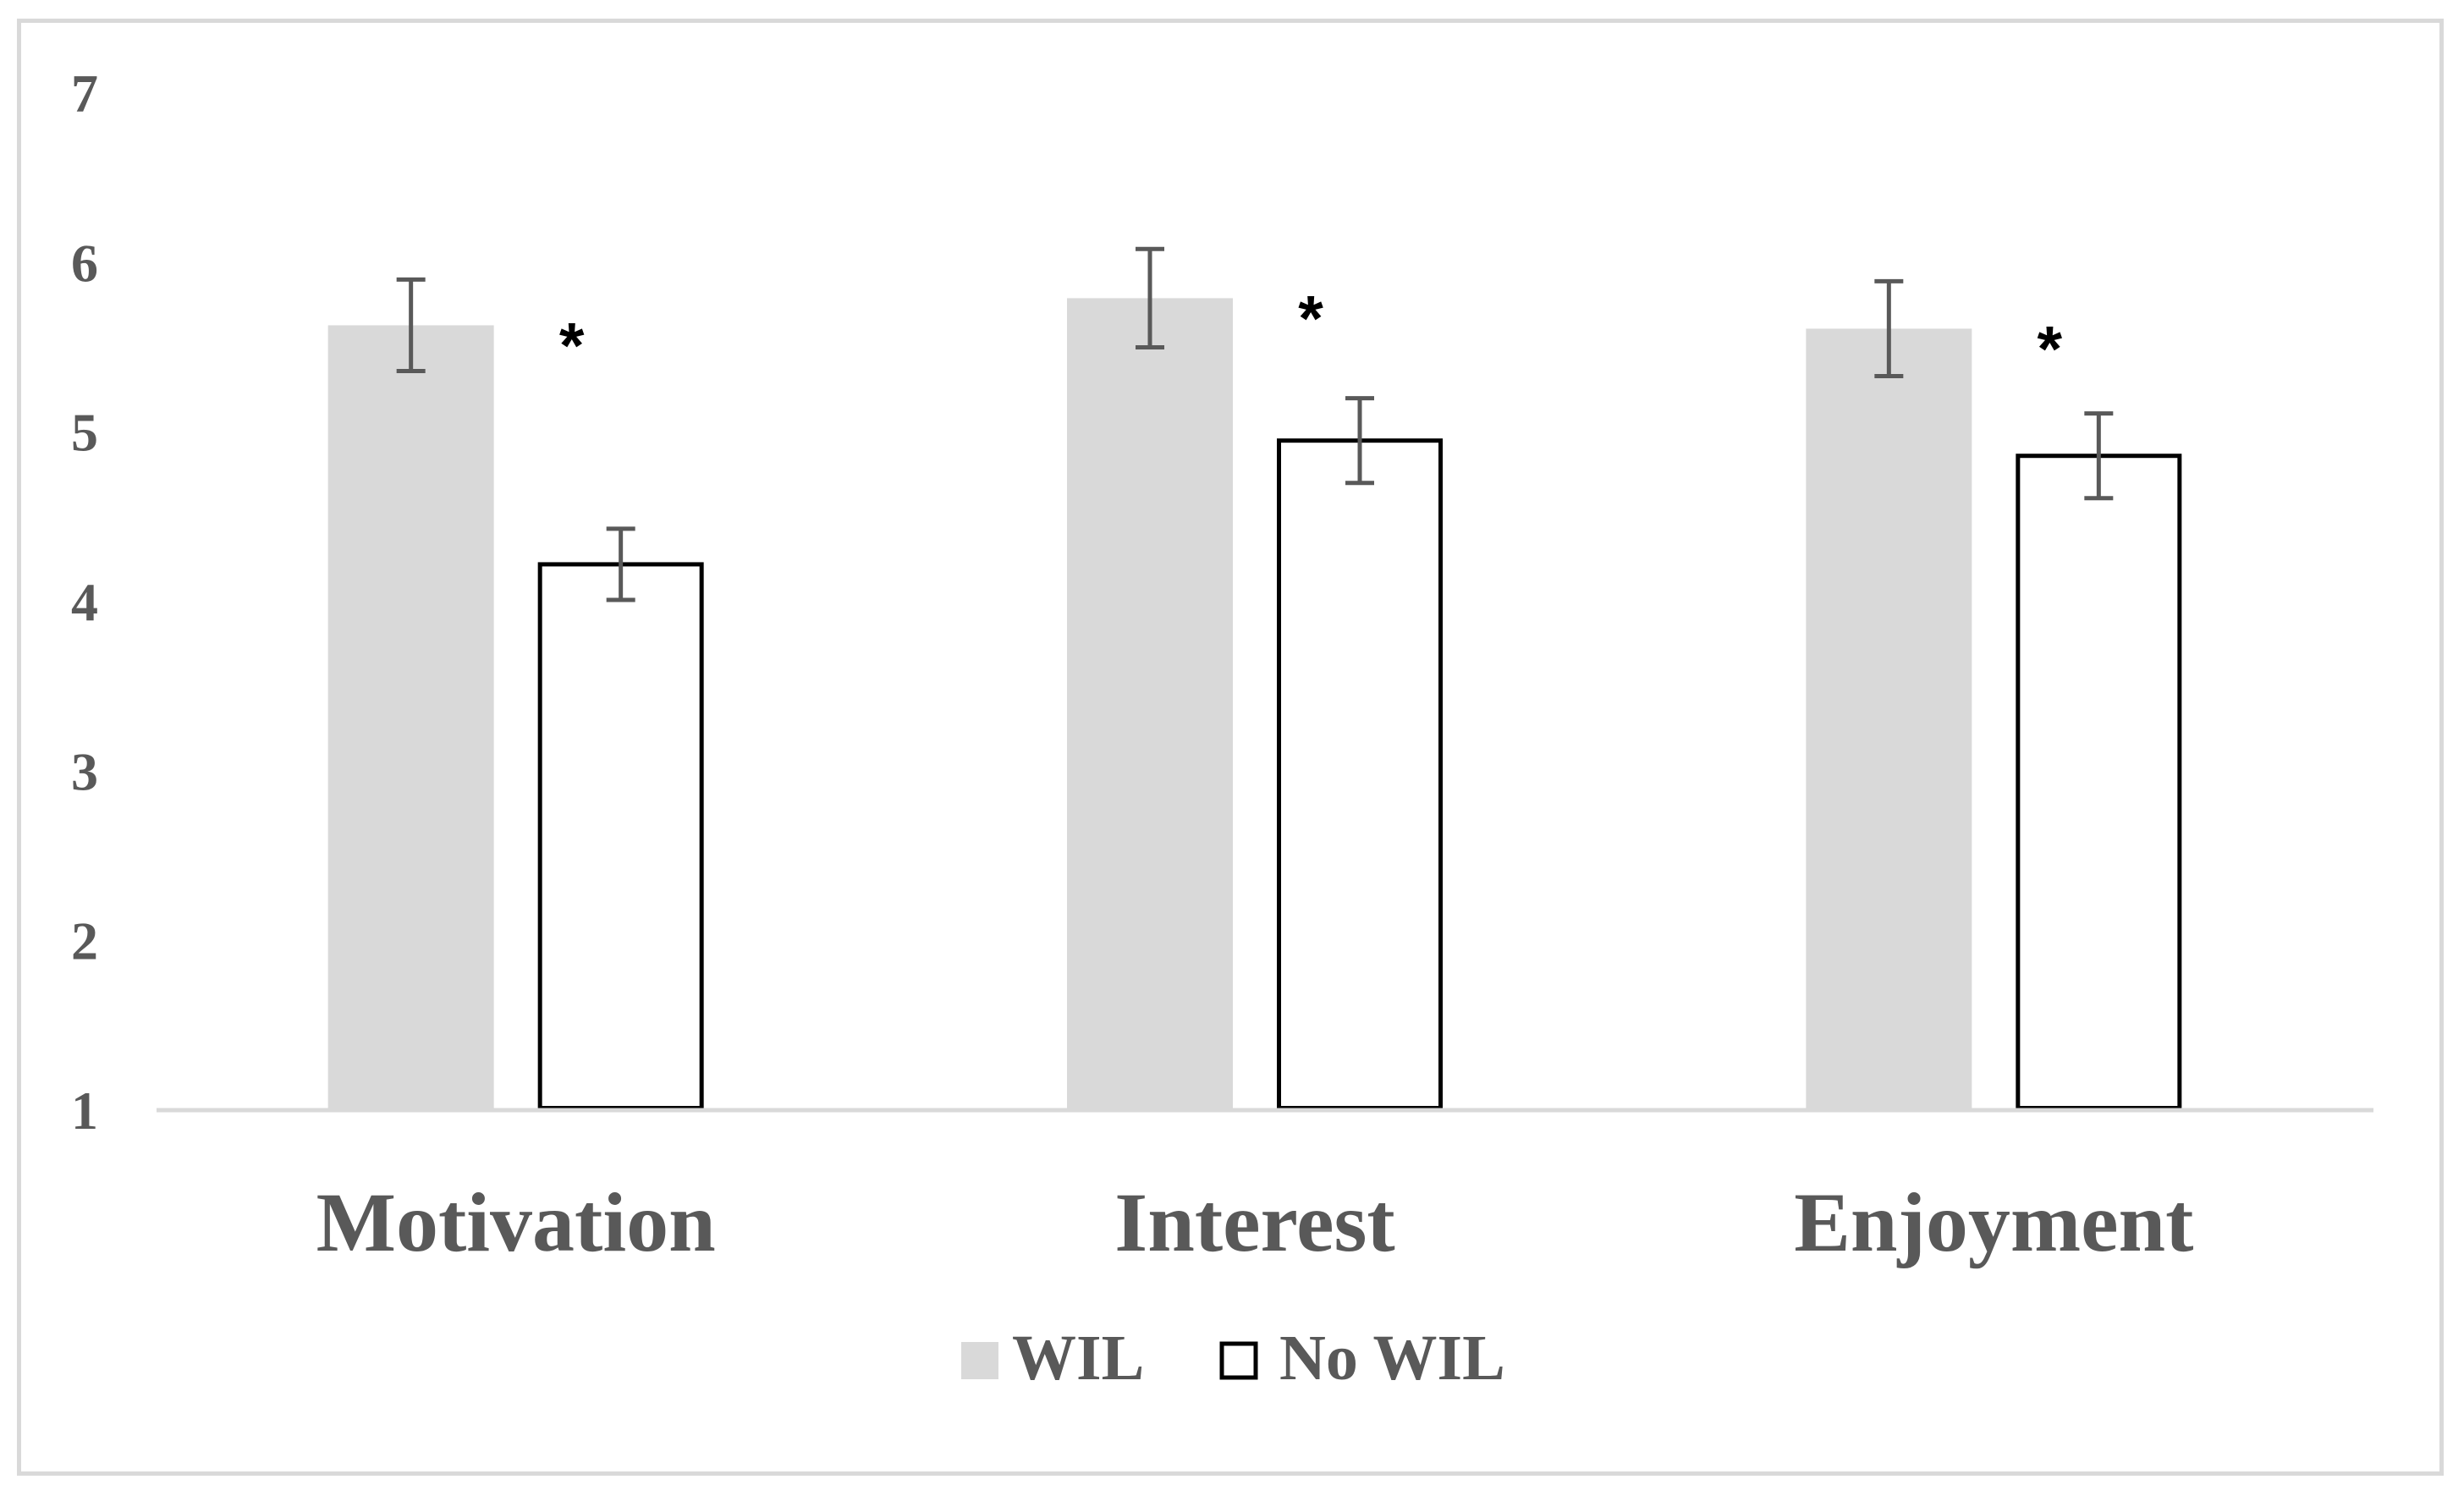  What do you see at coordinates (85, 433) in the screenshot?
I see `y-tick-label-5: 5` at bounding box center [85, 433].